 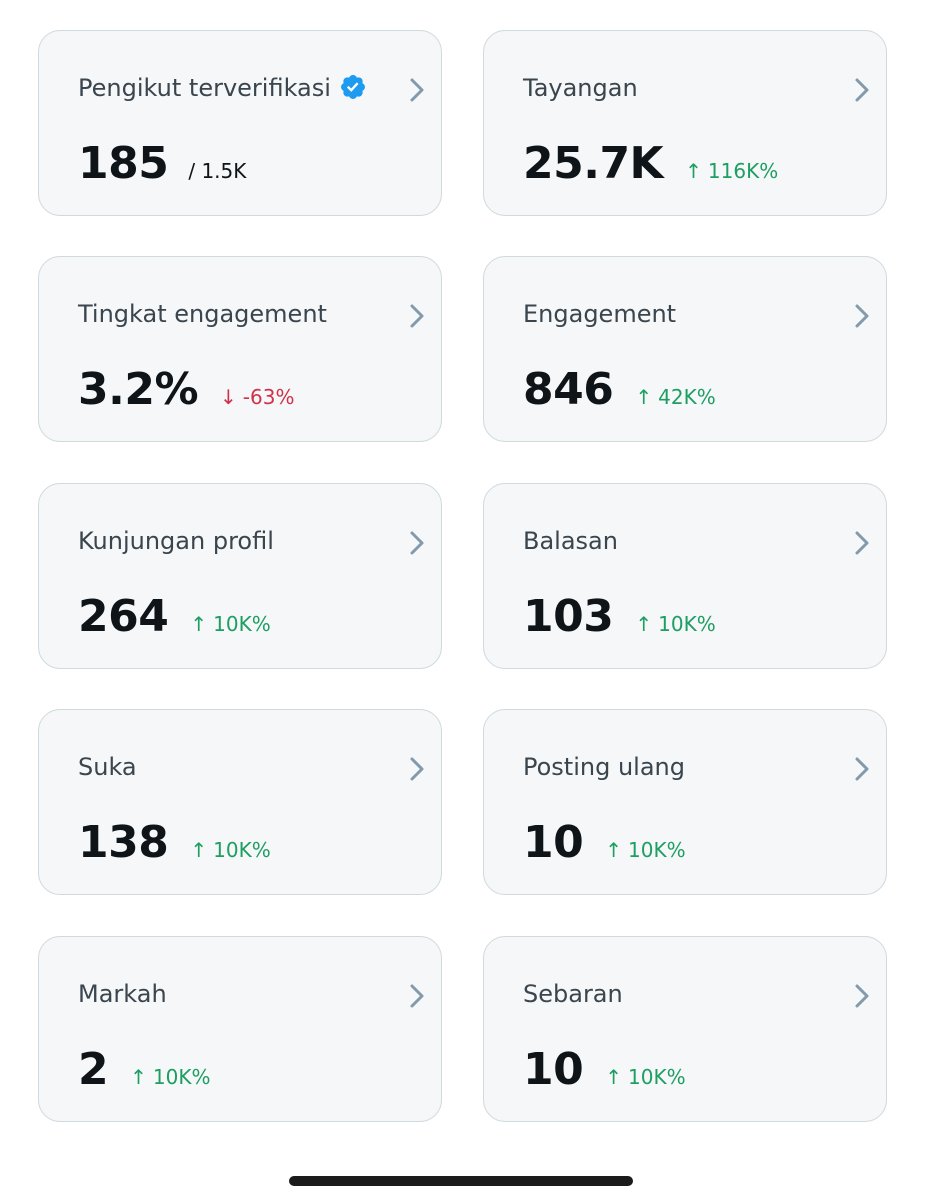 What do you see at coordinates (685, 576) in the screenshot?
I see `metric-card-replies: Balasan 103 ↑ 10K%` at bounding box center [685, 576].